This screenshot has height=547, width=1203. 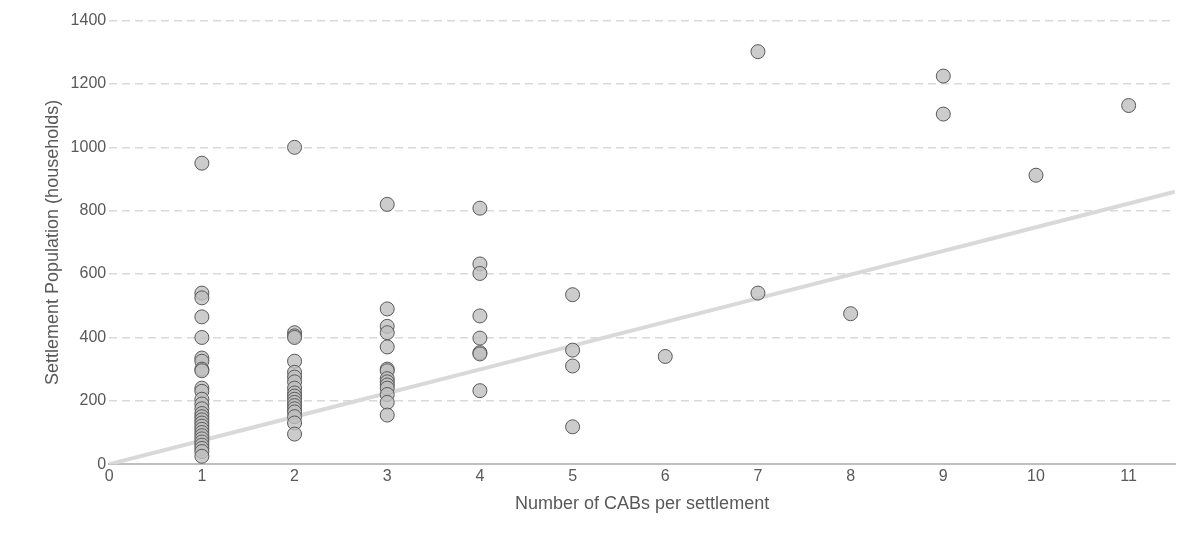 I want to click on x-tick-label: 6, so click(x=665, y=476).